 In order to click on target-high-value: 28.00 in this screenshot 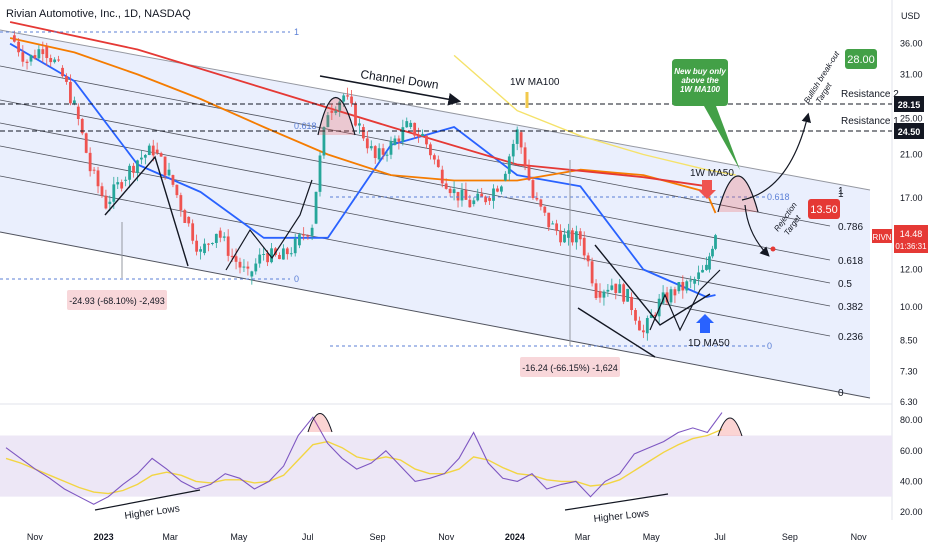, I will do `click(861, 60)`.